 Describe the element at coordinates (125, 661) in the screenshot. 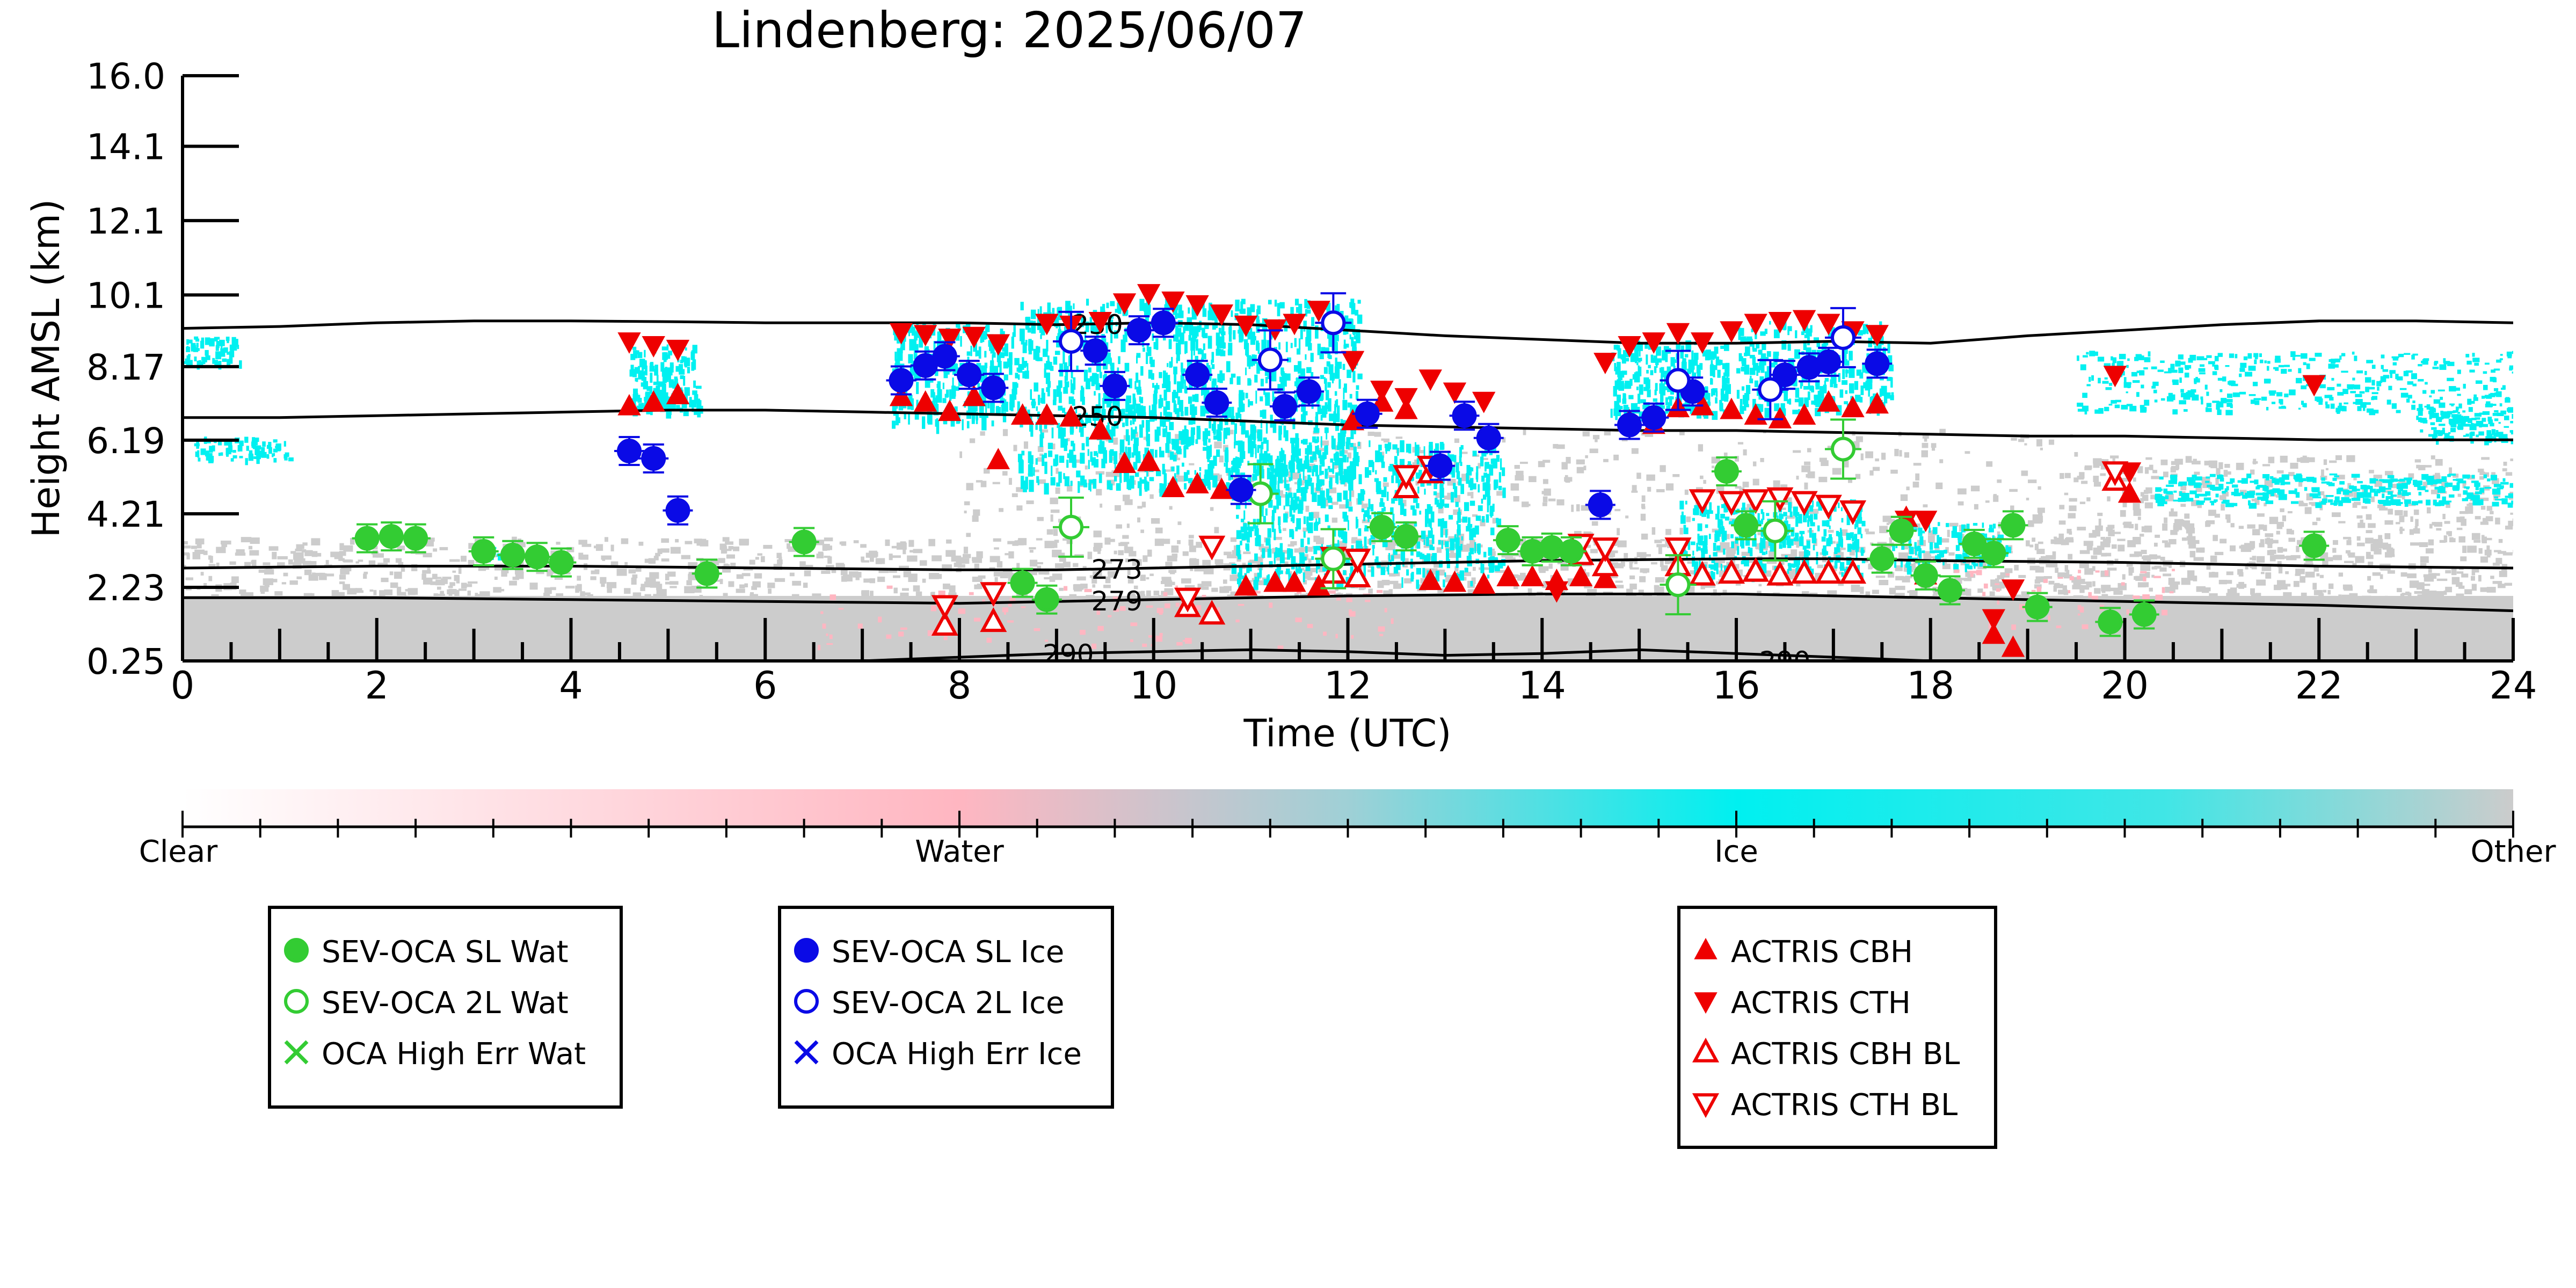

I see `y-tick-label: 0.25` at that location.